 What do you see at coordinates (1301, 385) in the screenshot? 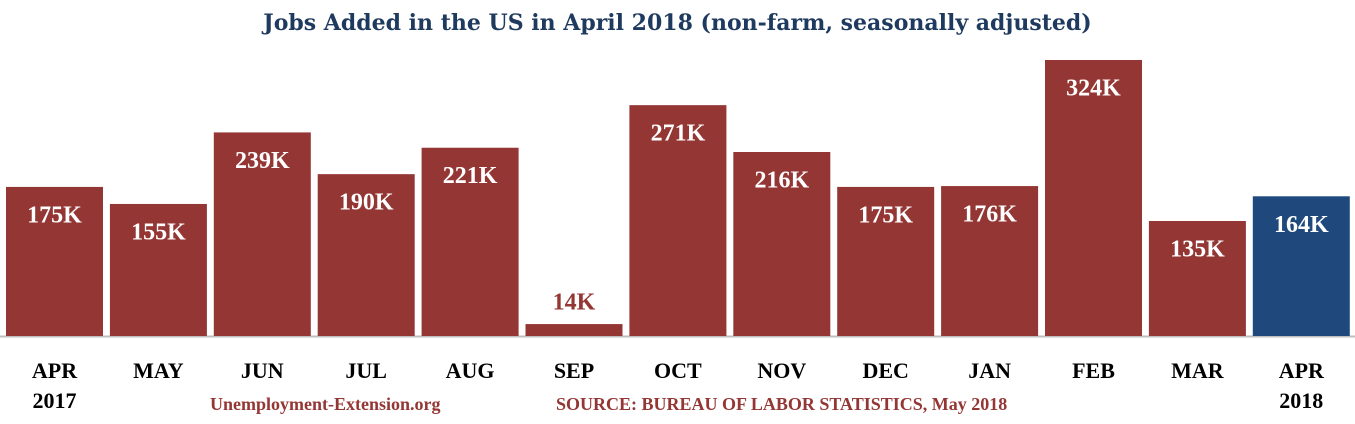
I see `x-tick-label: APR 2018` at bounding box center [1301, 385].